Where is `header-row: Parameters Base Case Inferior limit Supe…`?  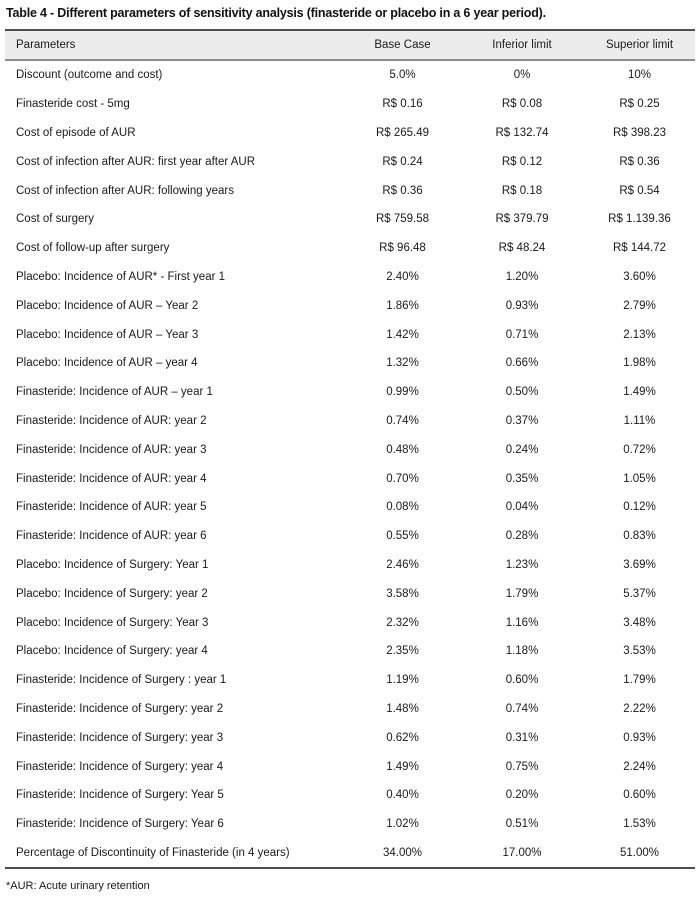 header-row: Parameters Base Case Inferior limit Supe… is located at coordinates (350, 45).